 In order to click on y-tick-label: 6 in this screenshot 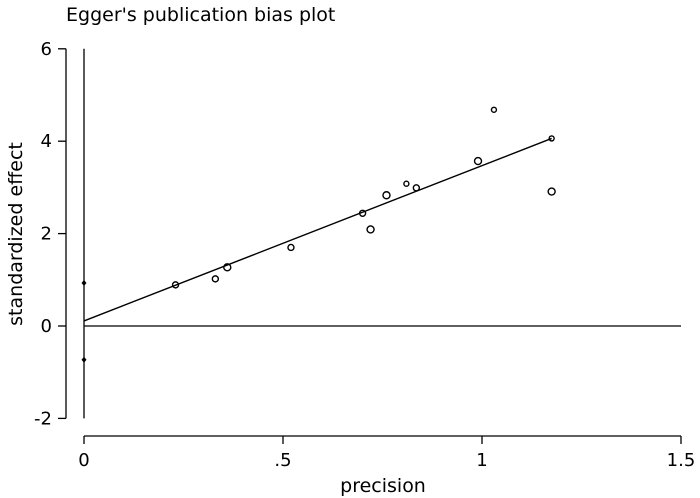, I will do `click(46, 49)`.